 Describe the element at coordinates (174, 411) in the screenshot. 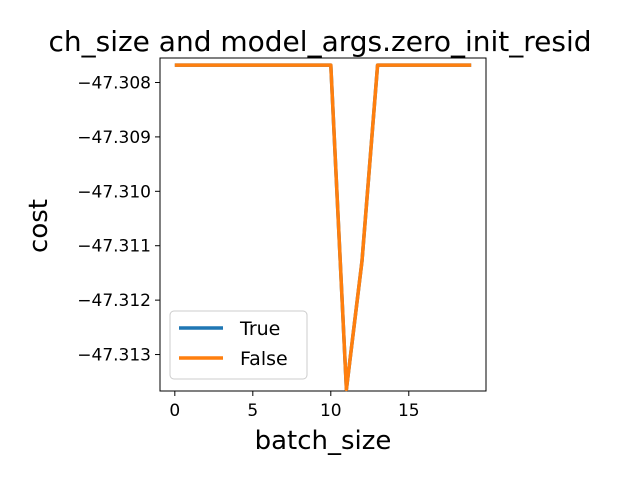

I see `x-tick-label: 0` at that location.